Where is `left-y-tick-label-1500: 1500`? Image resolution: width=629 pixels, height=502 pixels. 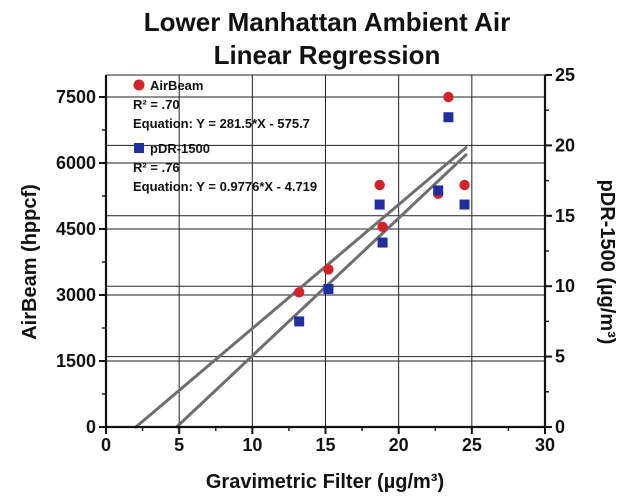 left-y-tick-label-1500: 1500 is located at coordinates (76, 361).